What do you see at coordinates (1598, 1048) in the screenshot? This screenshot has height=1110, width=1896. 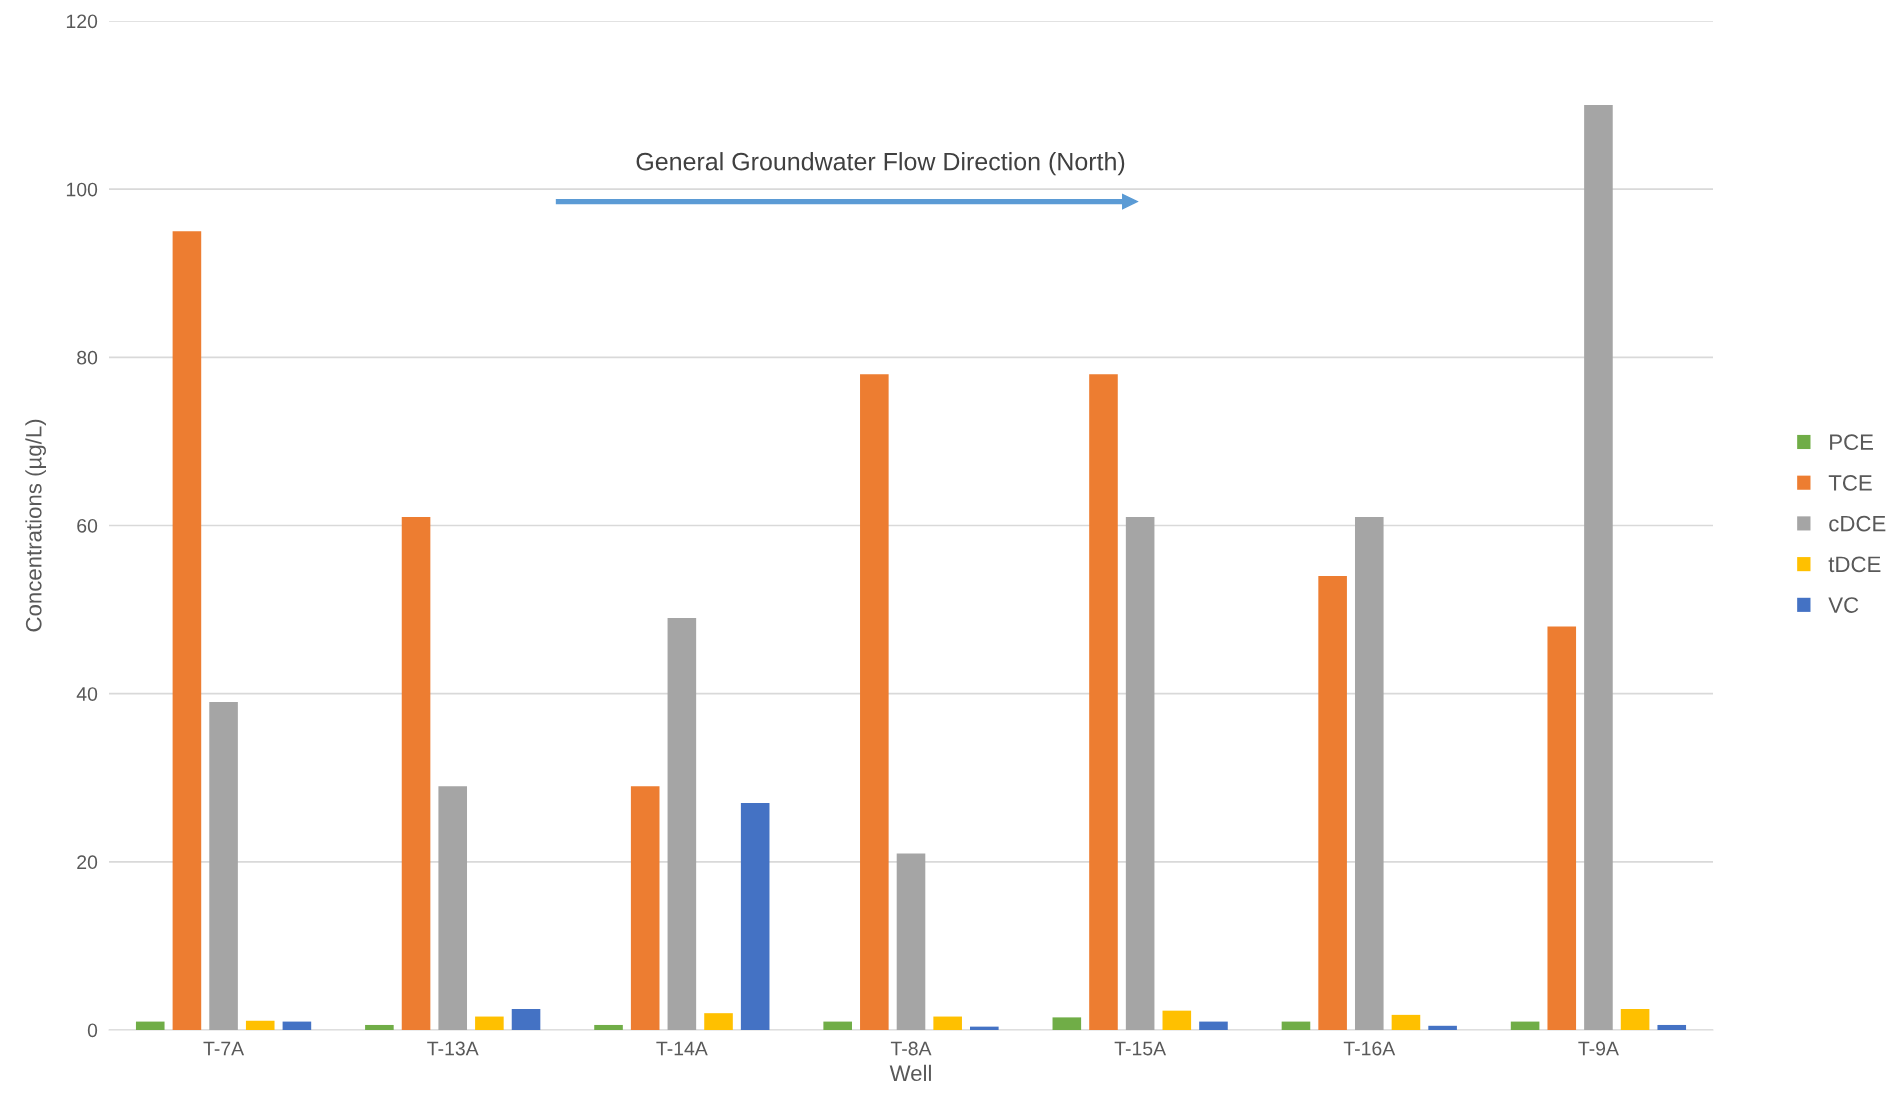 I see `x-tick-label: T-9A` at bounding box center [1598, 1048].